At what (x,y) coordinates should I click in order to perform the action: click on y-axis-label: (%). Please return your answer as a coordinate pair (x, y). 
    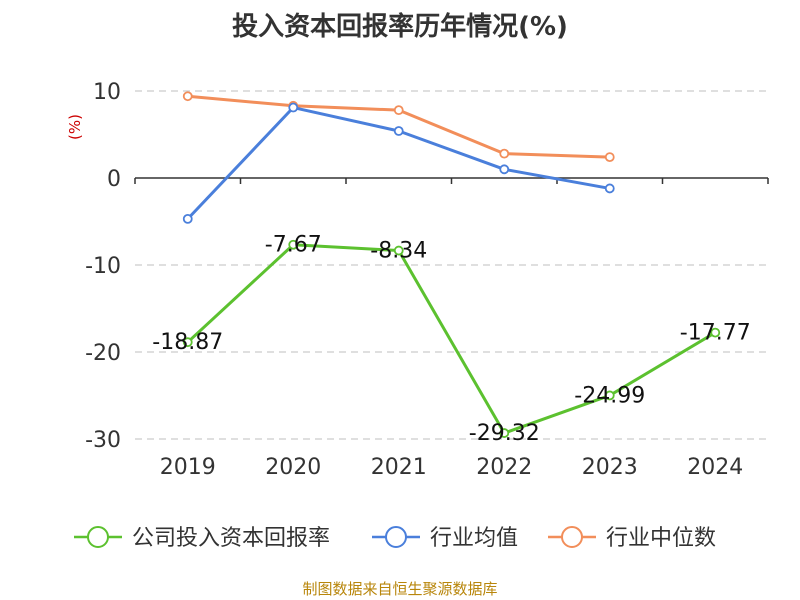
    Looking at the image, I should click on (75, 127).